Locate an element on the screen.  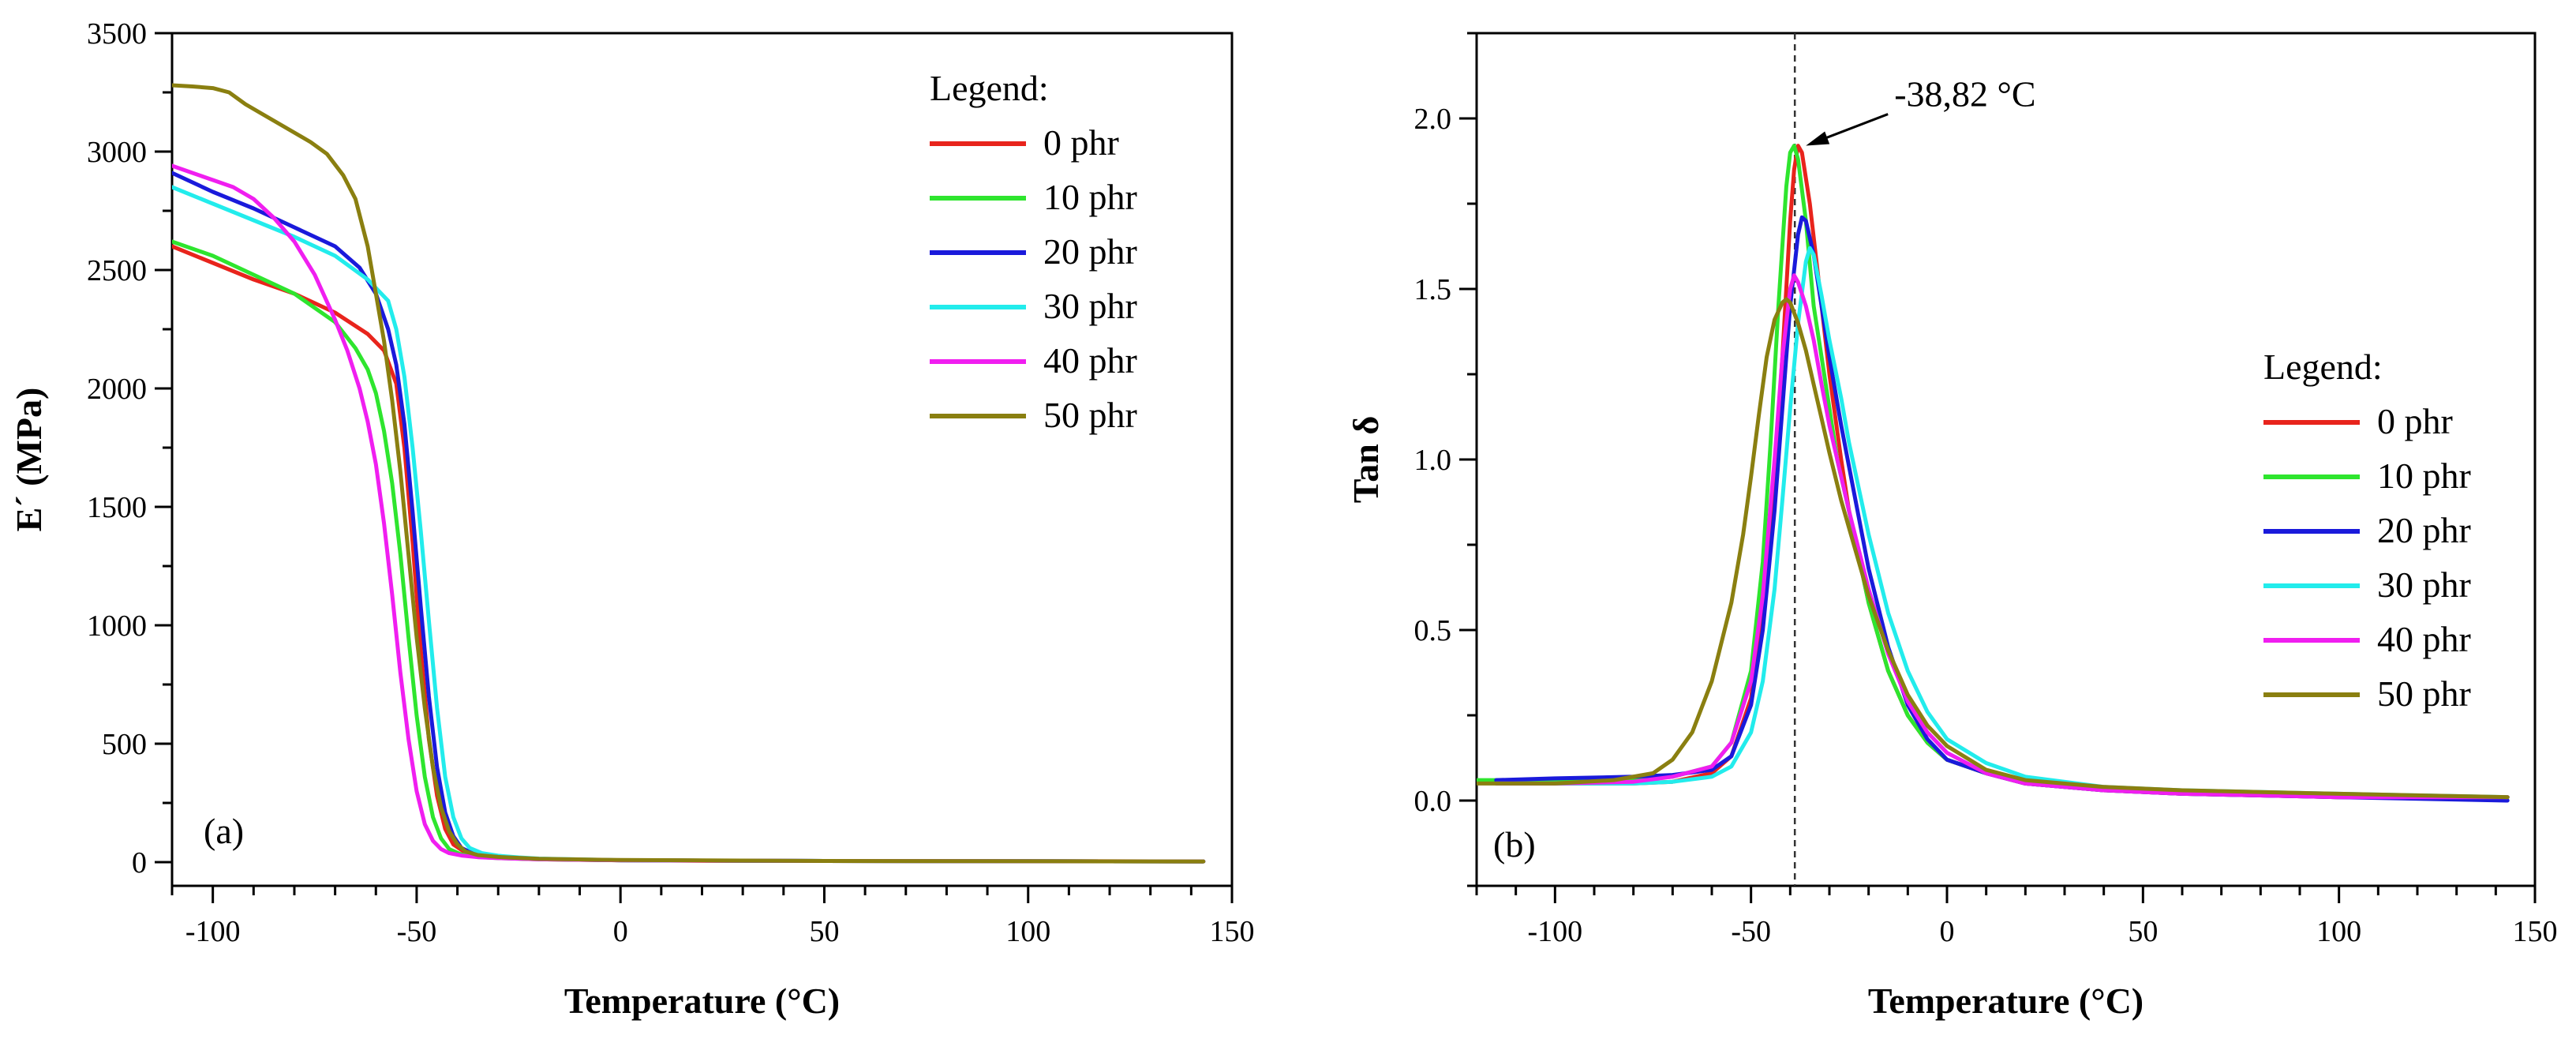
y-tick-label: 0 is located at coordinates (139, 863).